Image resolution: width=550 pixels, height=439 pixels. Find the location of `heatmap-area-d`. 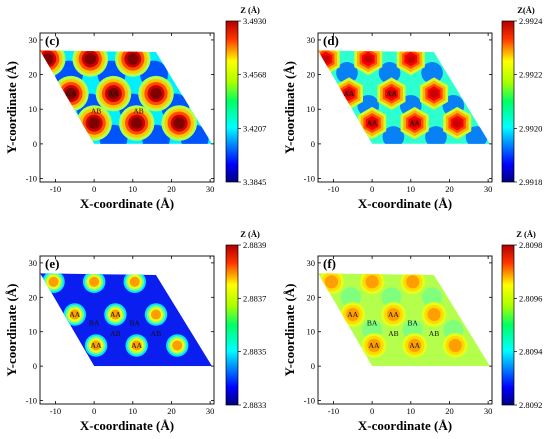

heatmap-area-d is located at coordinates (404, 97).